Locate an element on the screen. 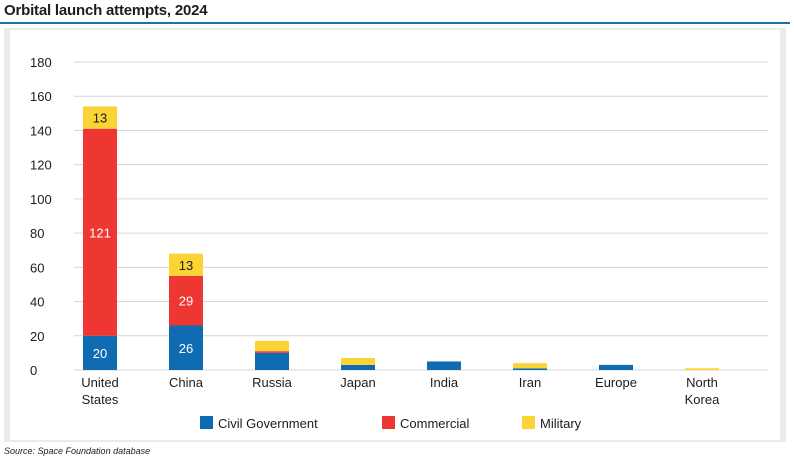 Image resolution: width=794 pixels, height=462 pixels. y-tick-label: 100 is located at coordinates (41, 199).